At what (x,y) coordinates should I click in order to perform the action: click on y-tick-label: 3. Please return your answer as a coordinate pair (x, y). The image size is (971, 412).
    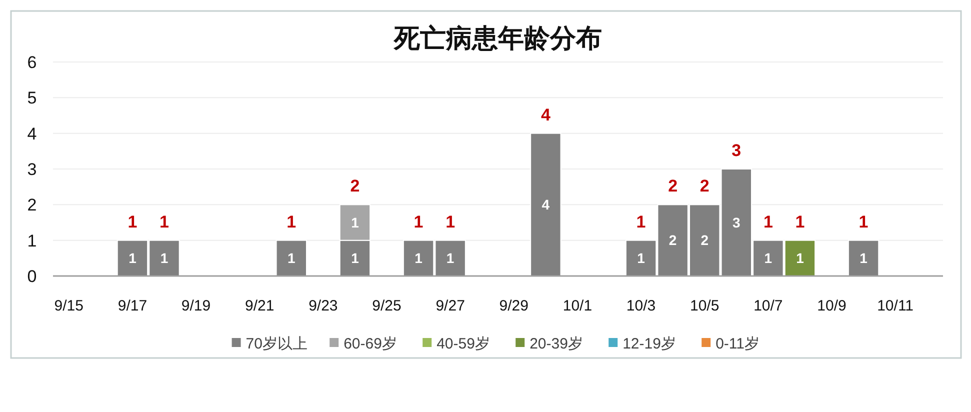
    Looking at the image, I should click on (32, 169).